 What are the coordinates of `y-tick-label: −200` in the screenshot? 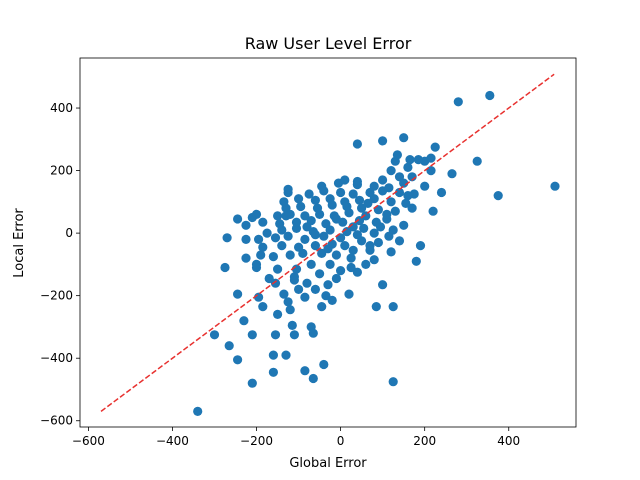 It's located at (56, 296).